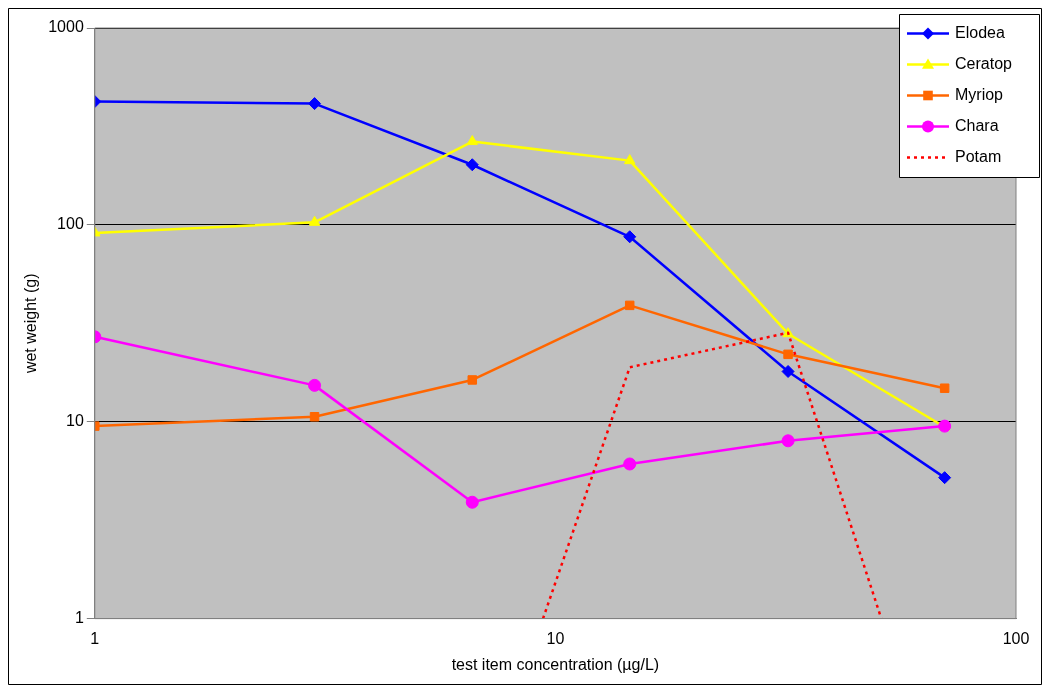 This screenshot has width=1050, height=693. I want to click on legend-label: Elodea, so click(980, 32).